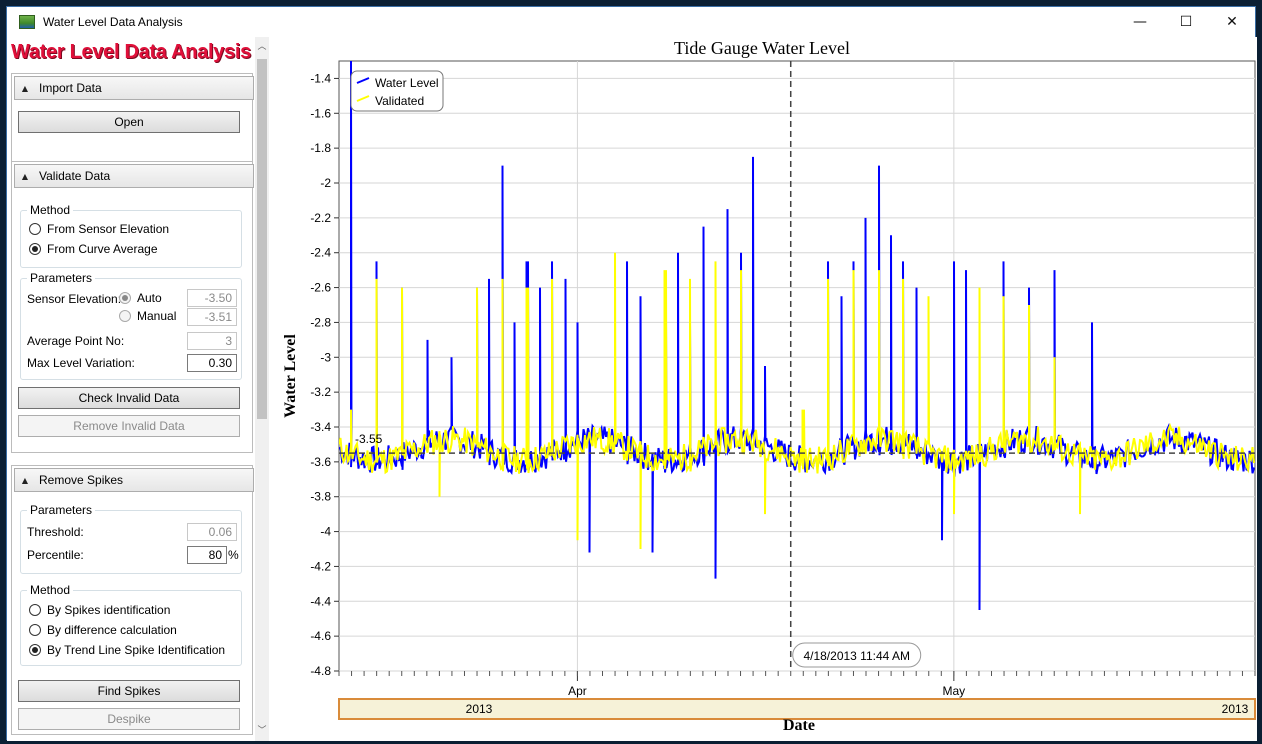 The width and height of the screenshot is (1262, 744). I want to click on manual-elevation-field: -3.51, so click(212, 317).